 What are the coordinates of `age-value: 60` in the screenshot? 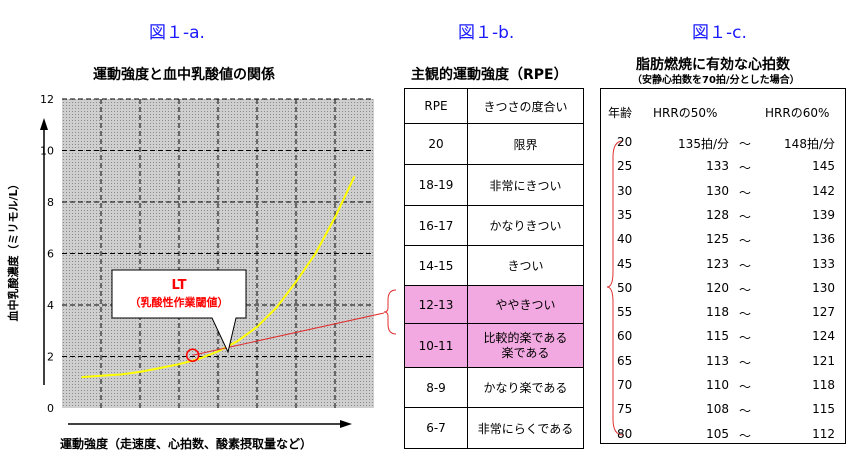 It's located at (625, 336).